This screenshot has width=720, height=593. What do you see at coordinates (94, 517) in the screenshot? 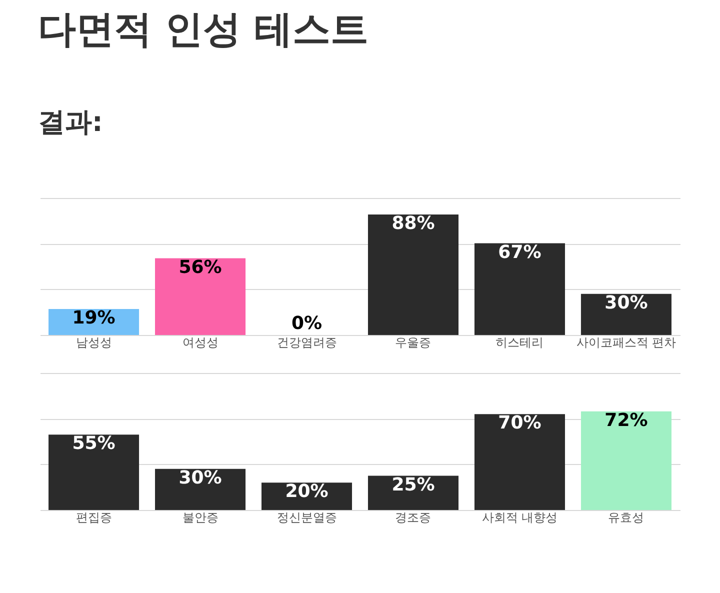
I see `x-tick-label: 편집증` at bounding box center [94, 517].